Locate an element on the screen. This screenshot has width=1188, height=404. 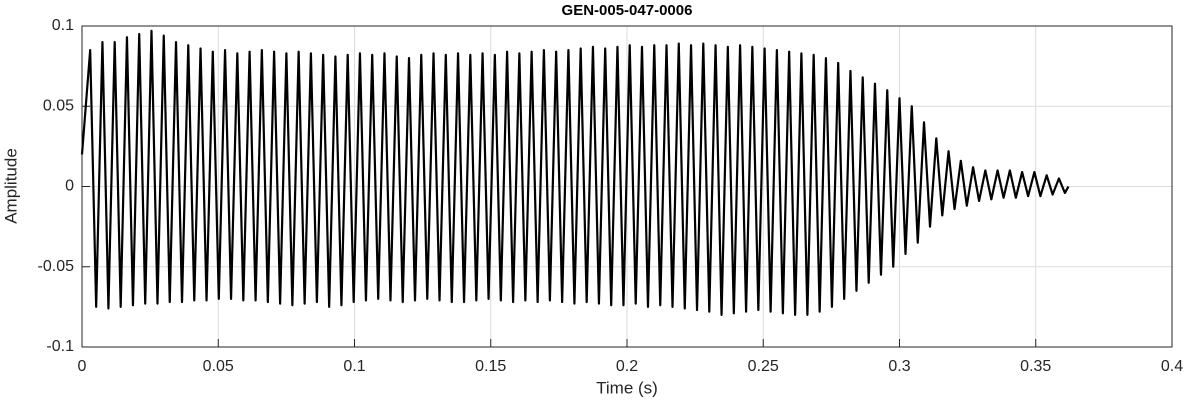
x-tick-label: 0.35 is located at coordinates (1035, 366).